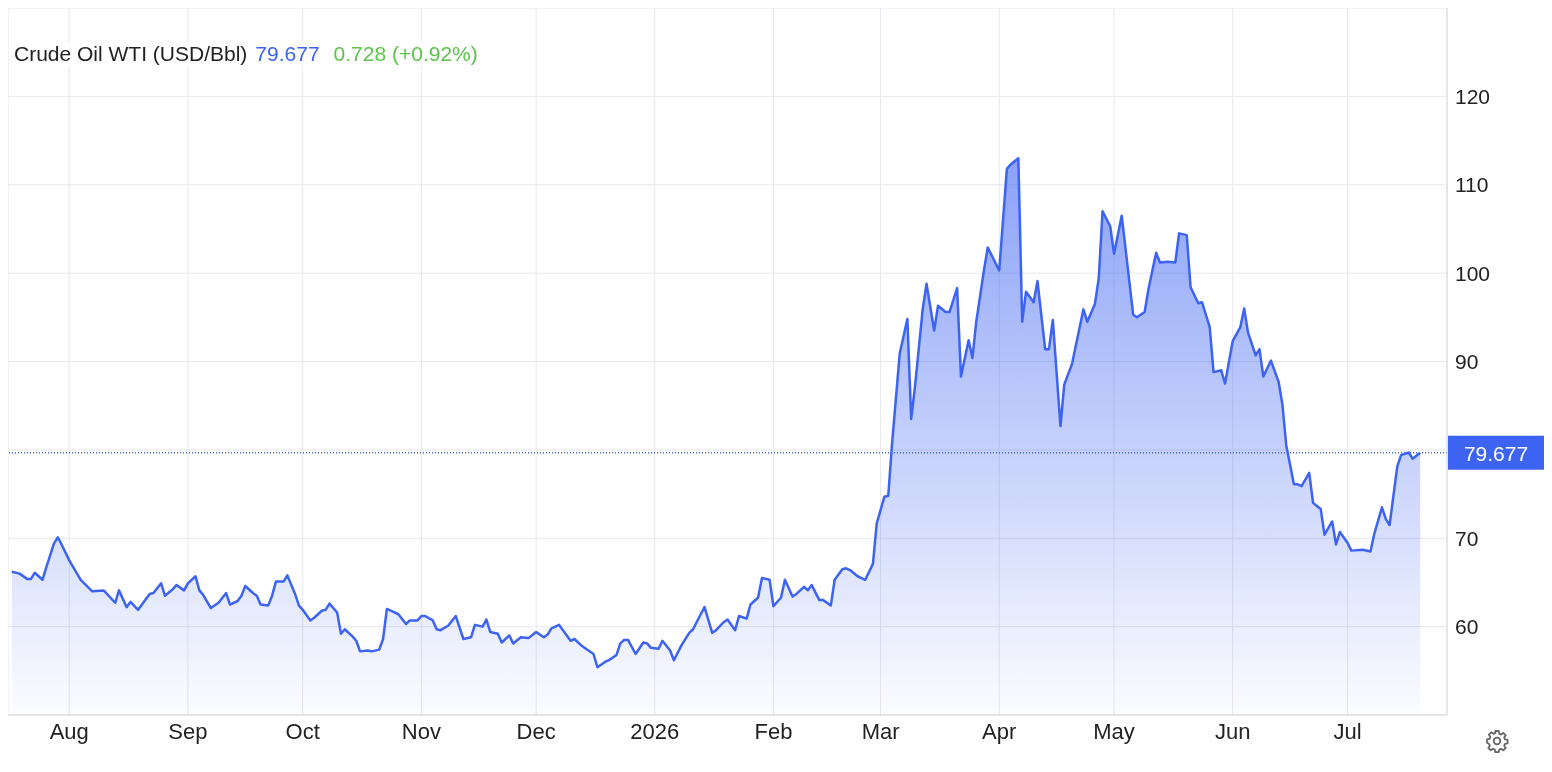  I want to click on annotation: 0.728 (+0.92%), so click(405, 53).